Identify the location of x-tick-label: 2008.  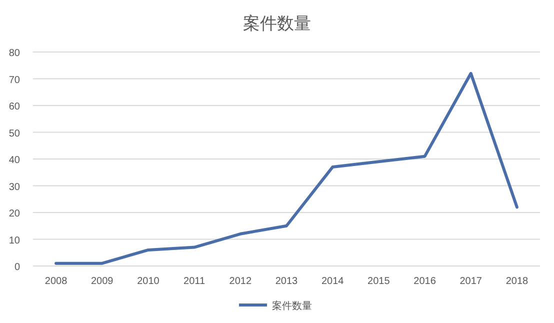
(56, 281).